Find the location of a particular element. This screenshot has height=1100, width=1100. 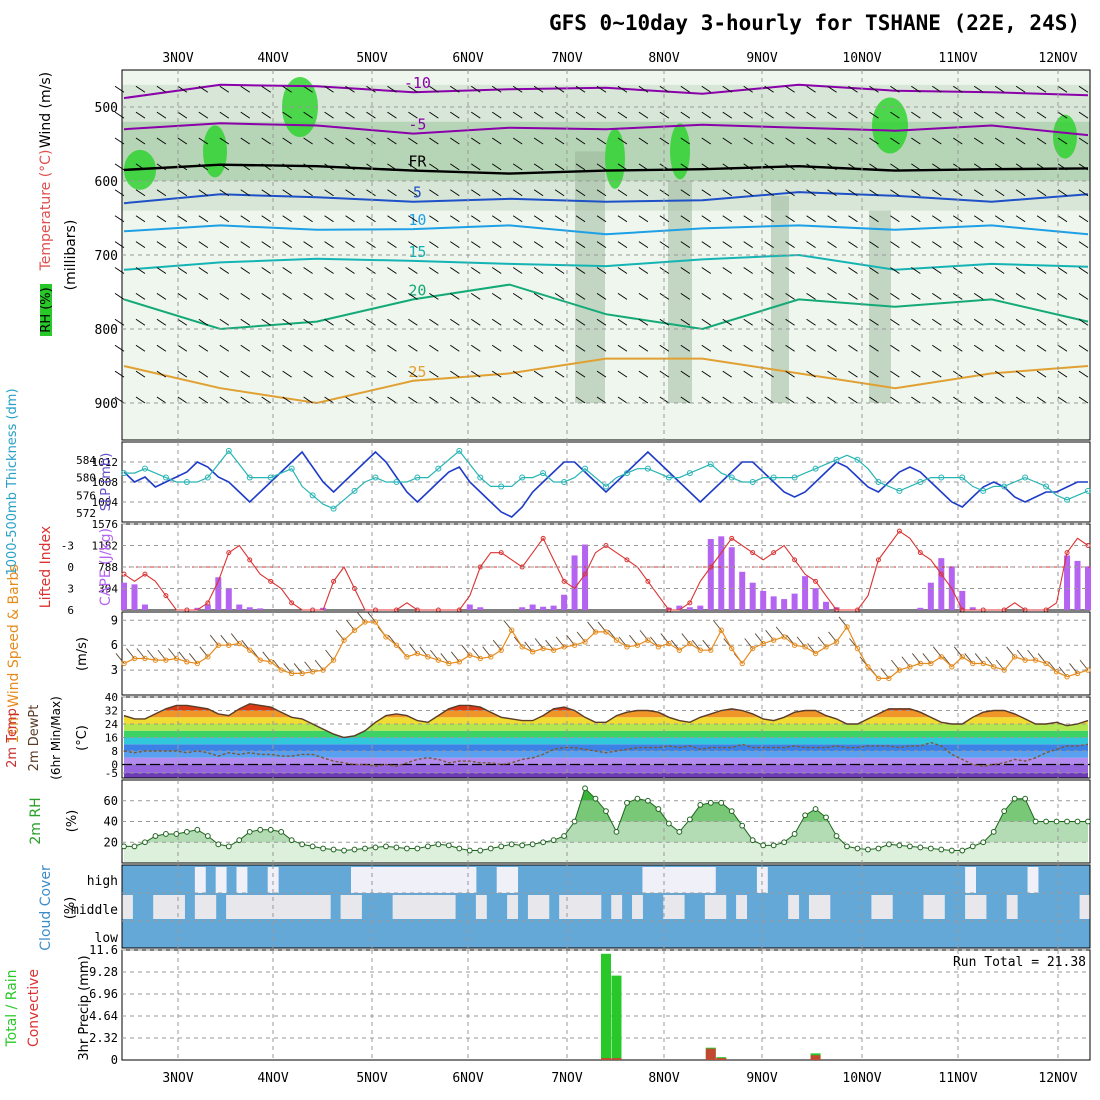

slp-tick-label: 1008 is located at coordinates (105, 482).